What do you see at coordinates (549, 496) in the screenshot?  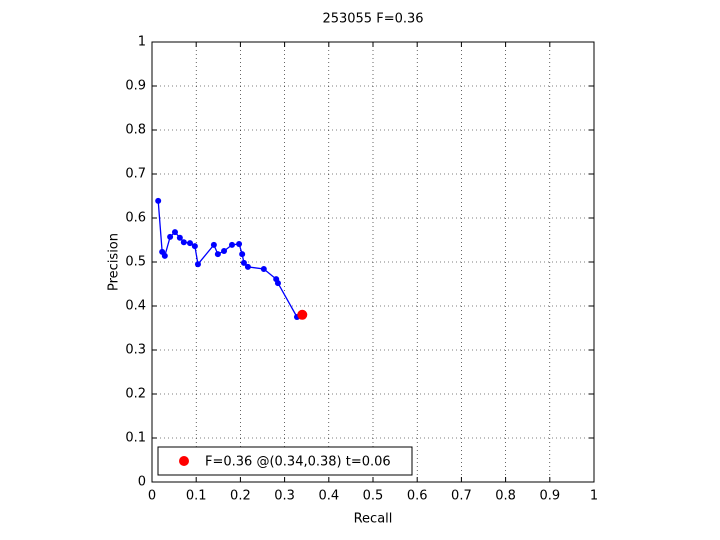 I see `x-tick-label: 0.9` at bounding box center [549, 496].